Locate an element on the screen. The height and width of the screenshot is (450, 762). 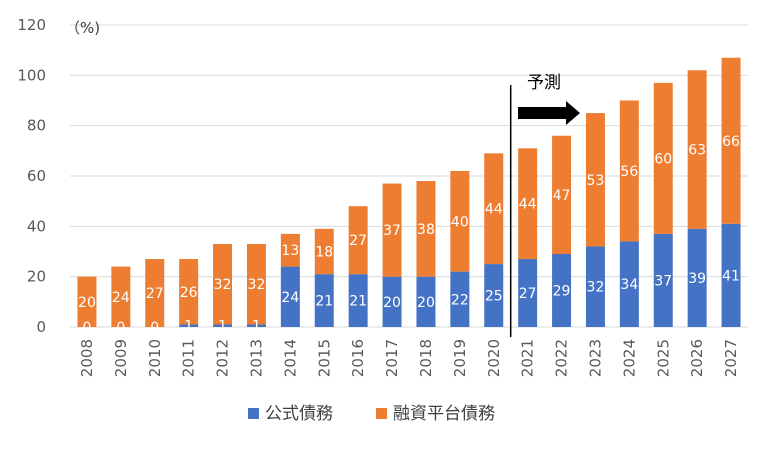
data-label: 13 is located at coordinates (290, 251).